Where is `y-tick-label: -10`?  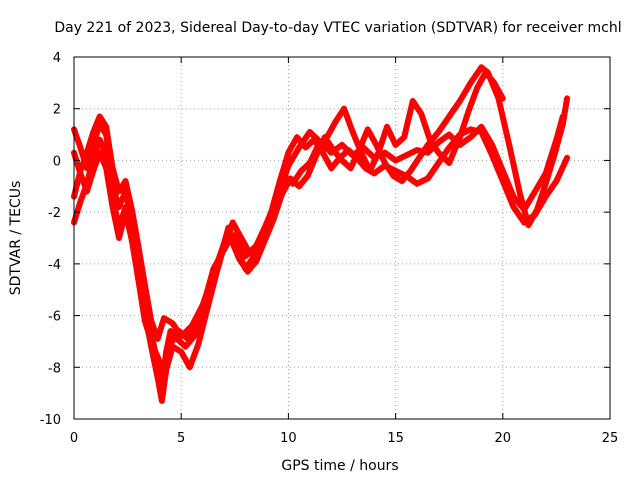
y-tick-label: -10 is located at coordinates (50, 420).